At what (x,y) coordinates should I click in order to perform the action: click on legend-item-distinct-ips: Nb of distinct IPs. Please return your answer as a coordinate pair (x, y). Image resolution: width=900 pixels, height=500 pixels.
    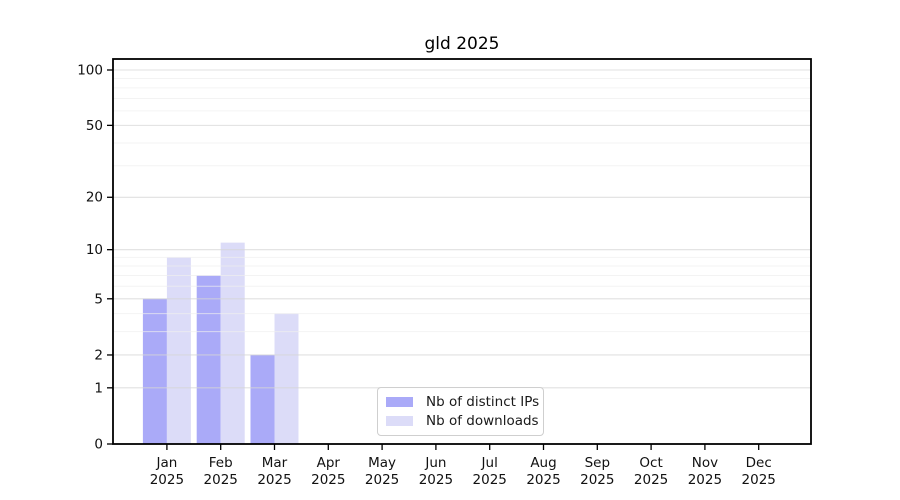
    Looking at the image, I should click on (462, 402).